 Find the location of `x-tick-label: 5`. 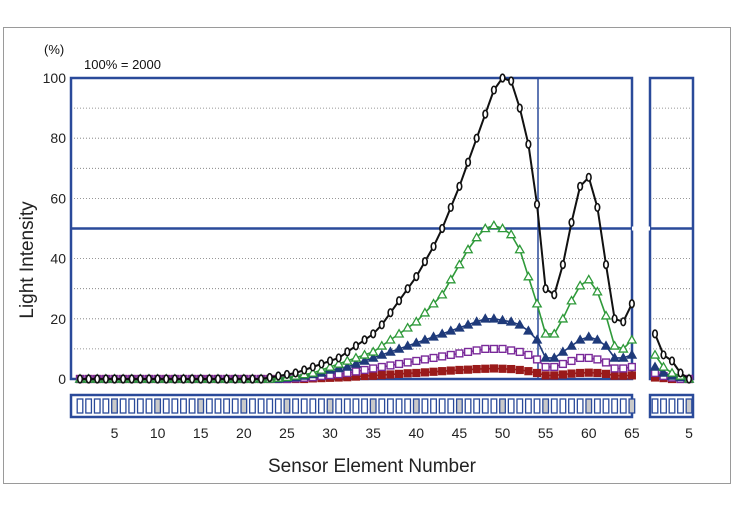

x-tick-label: 5 is located at coordinates (115, 433).